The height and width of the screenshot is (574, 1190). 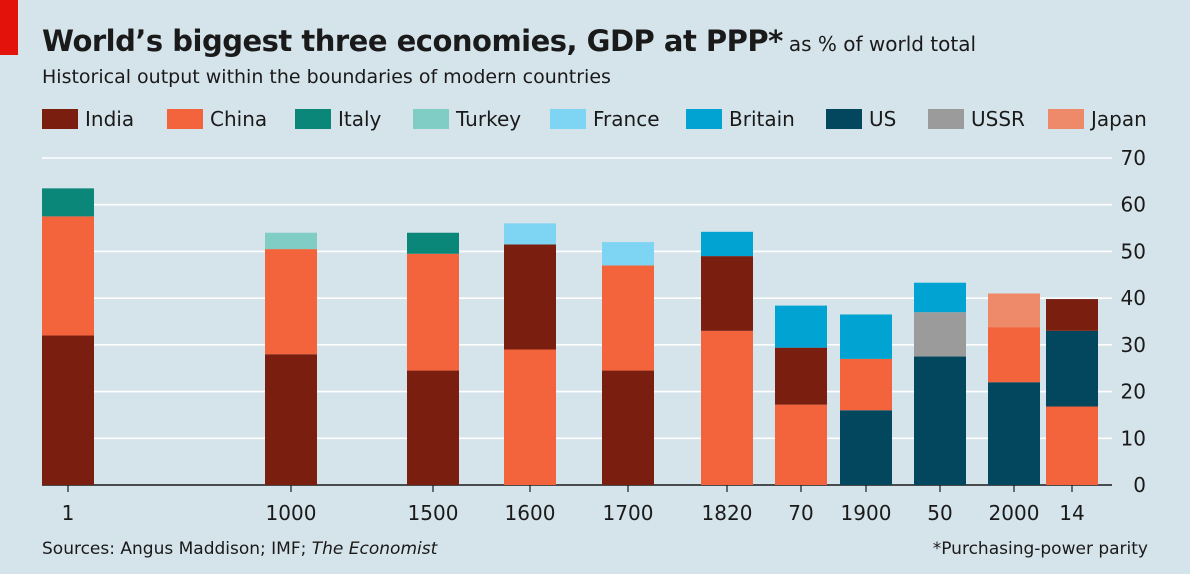 I want to click on footnote: *Purchasing-power parity, so click(x=1040, y=549).